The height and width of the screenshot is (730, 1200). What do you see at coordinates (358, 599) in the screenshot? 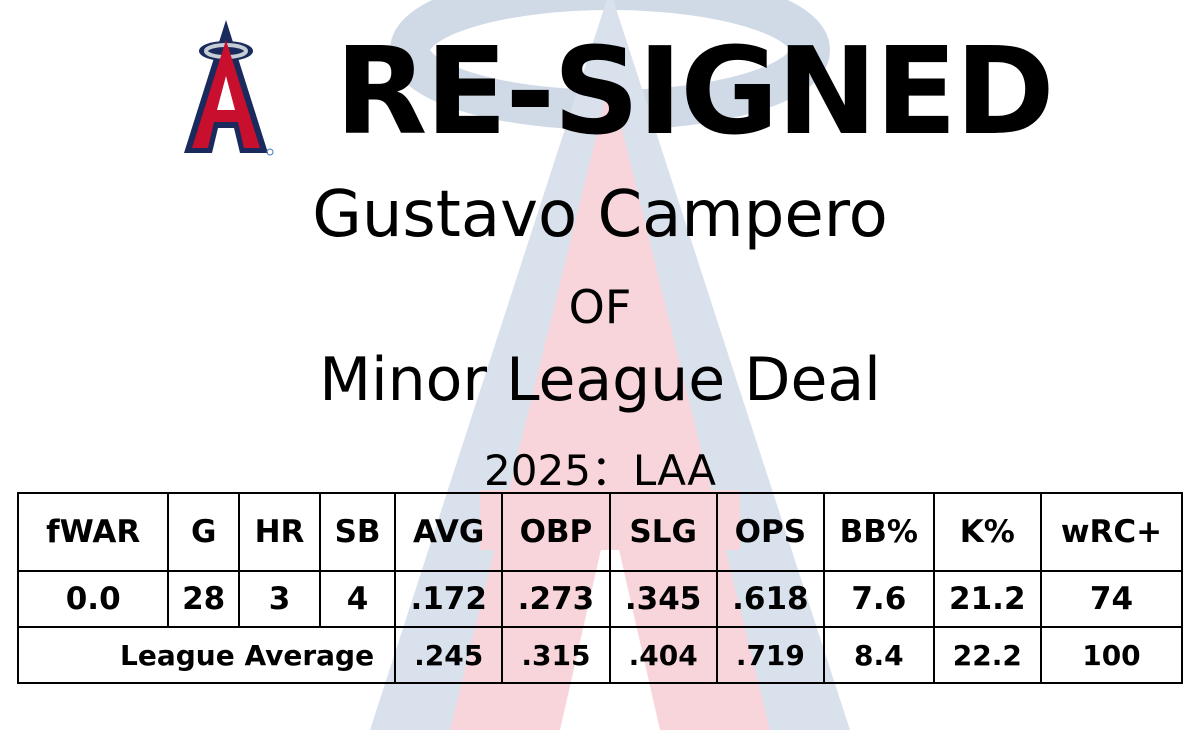
I see `stat-cell: 4` at bounding box center [358, 599].